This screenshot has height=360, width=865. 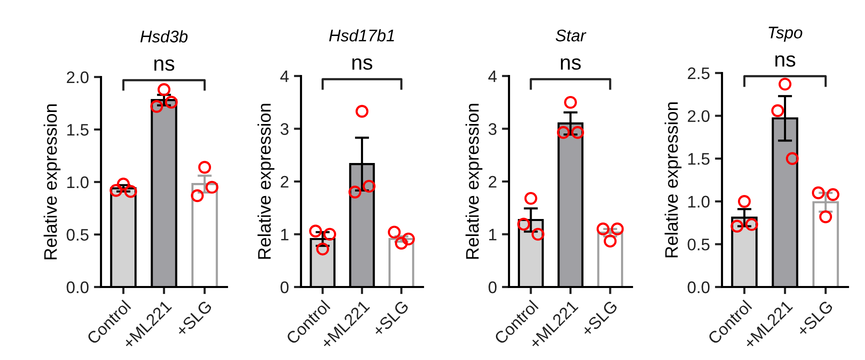 What do you see at coordinates (361, 35) in the screenshot?
I see `chart-title: Hsd17b1` at bounding box center [361, 35].